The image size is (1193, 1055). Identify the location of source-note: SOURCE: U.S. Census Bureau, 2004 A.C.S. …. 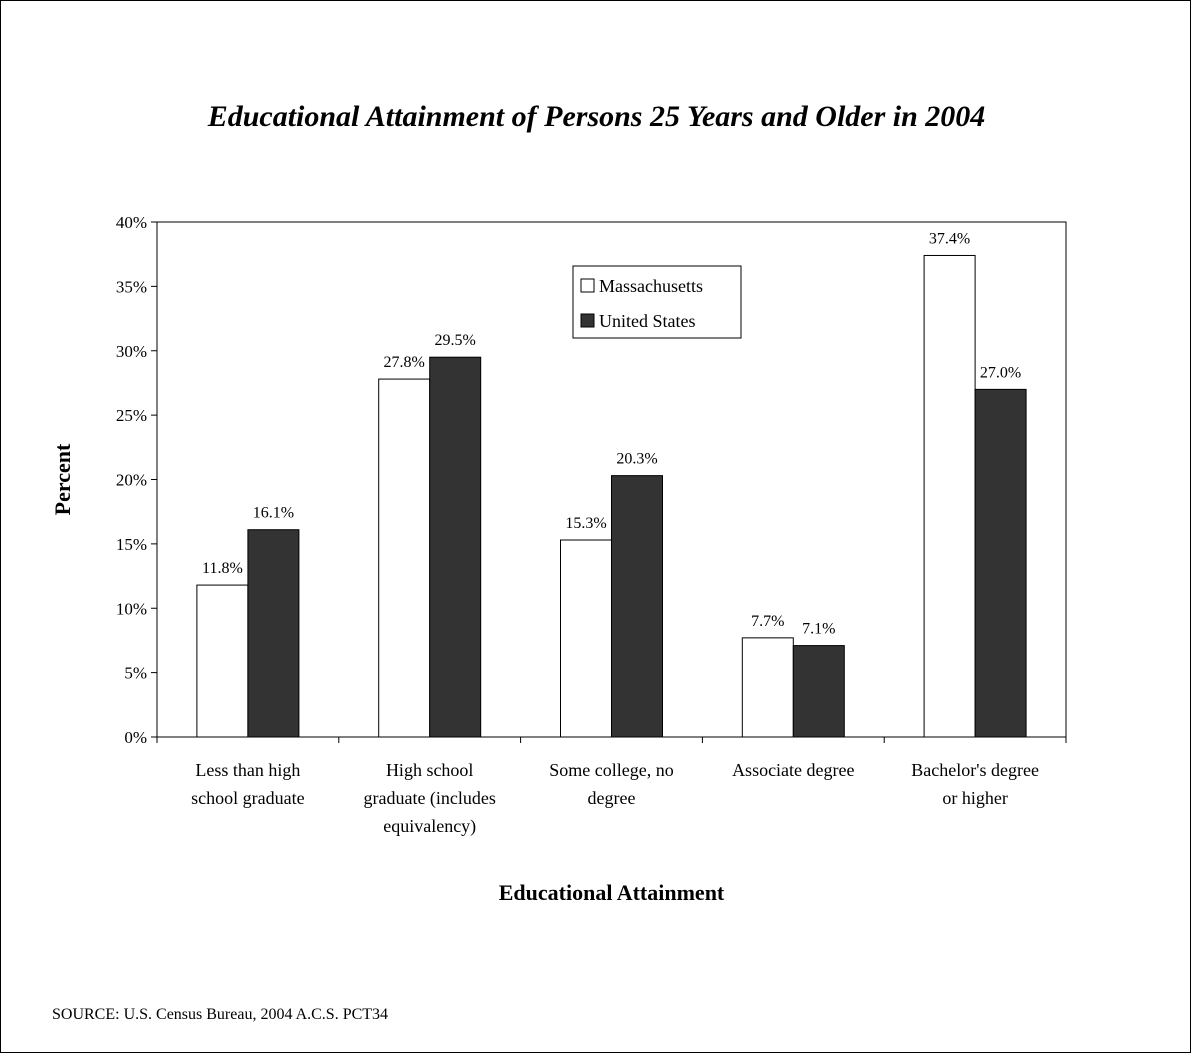
(220, 1014).